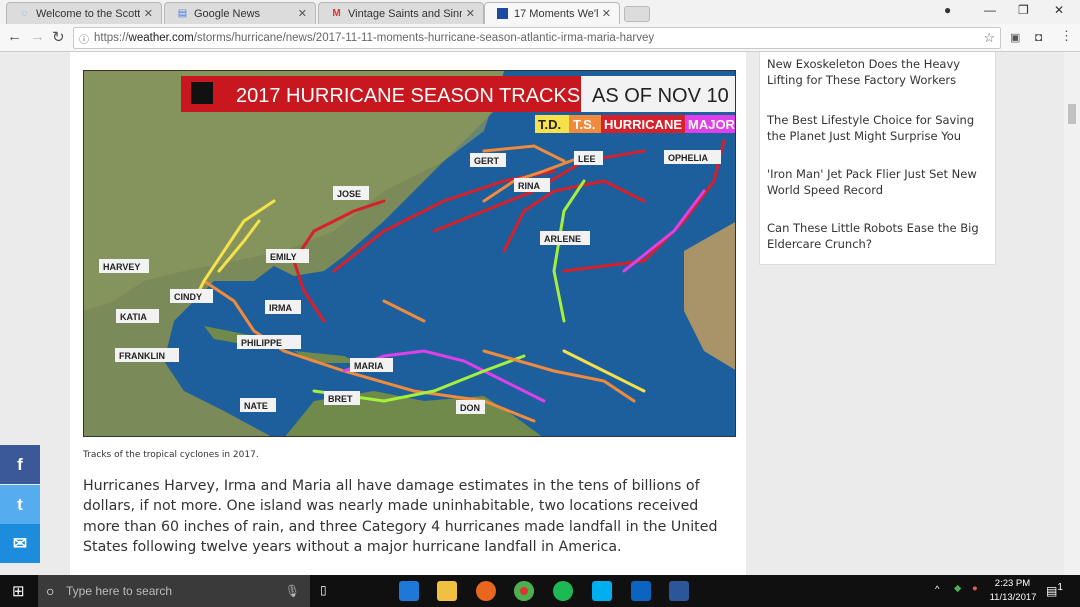 The image size is (1080, 607). I want to click on tray-expand-icon: ^, so click(937, 589).